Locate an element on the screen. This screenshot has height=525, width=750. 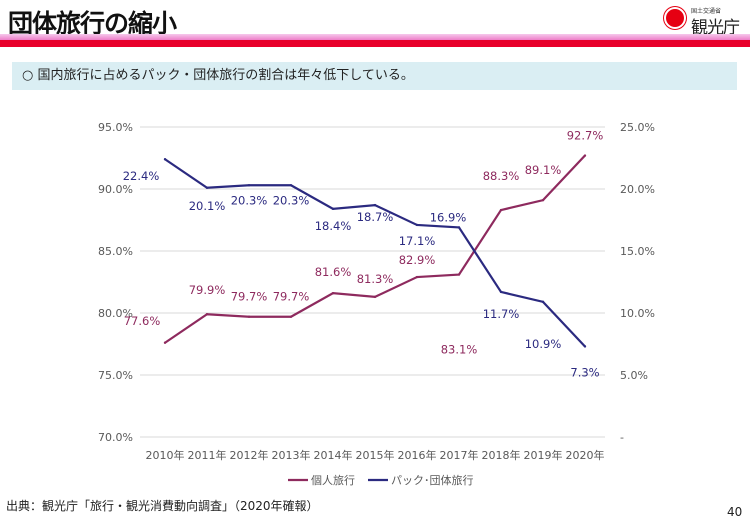
logo-ministry: 国土交通省 is located at coordinates (706, 11).